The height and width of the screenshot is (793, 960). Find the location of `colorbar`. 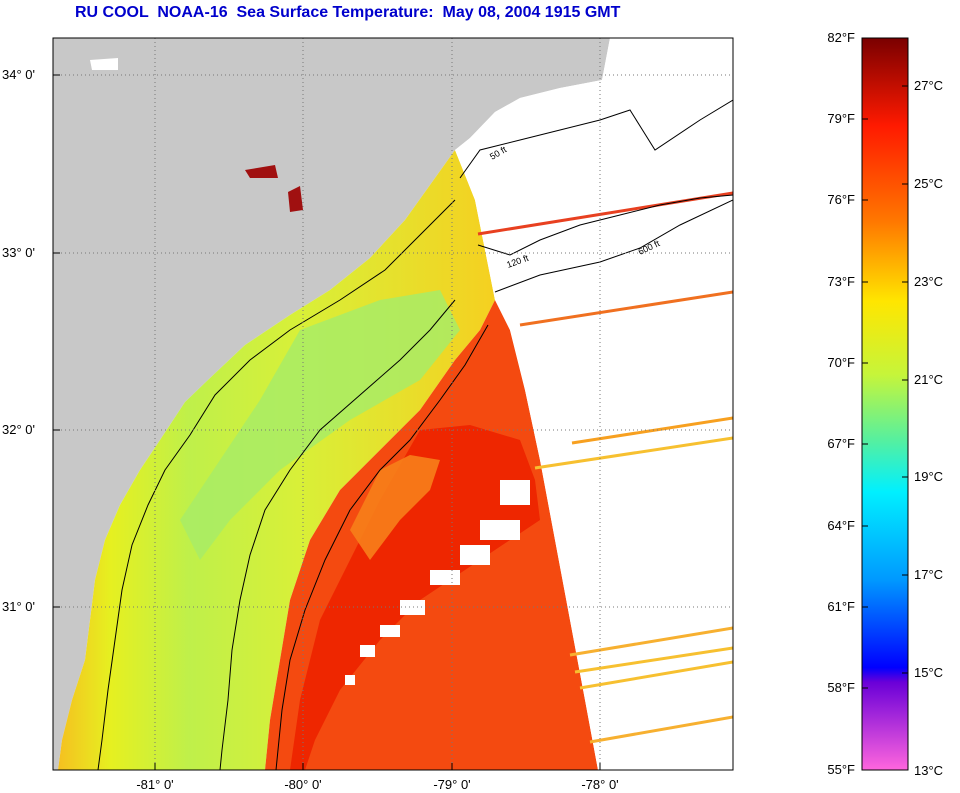

colorbar is located at coordinates (885, 404).